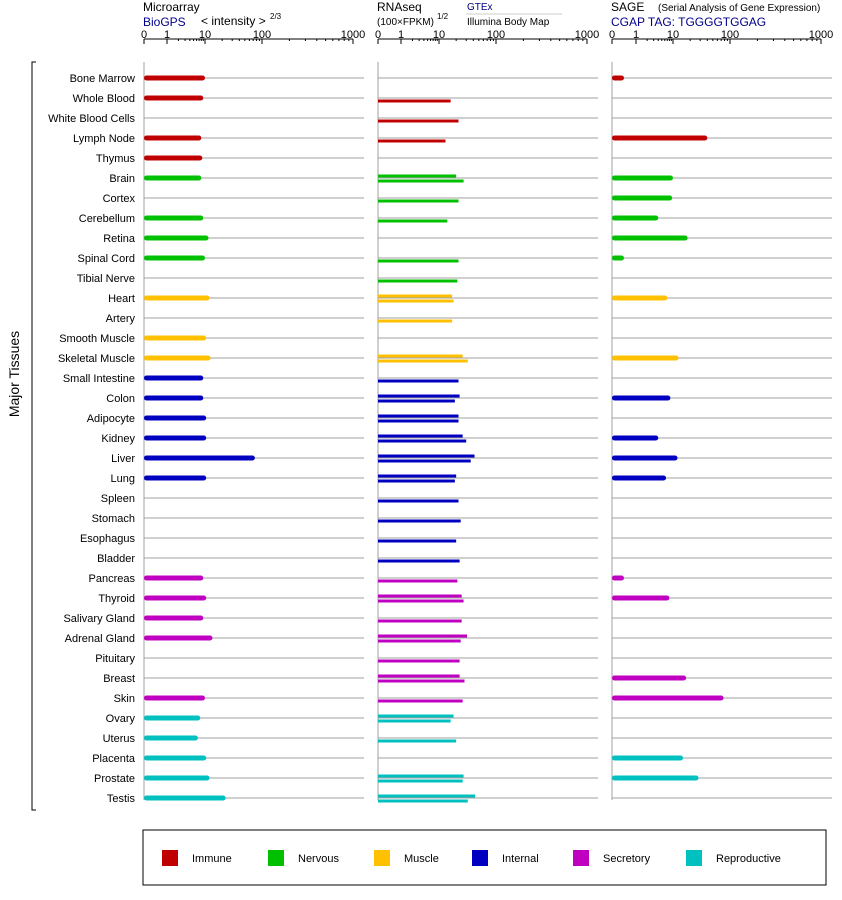 This screenshot has width=842, height=900. Describe the element at coordinates (421, 859) in the screenshot. I see `legend-label-muscle: Muscle` at that location.